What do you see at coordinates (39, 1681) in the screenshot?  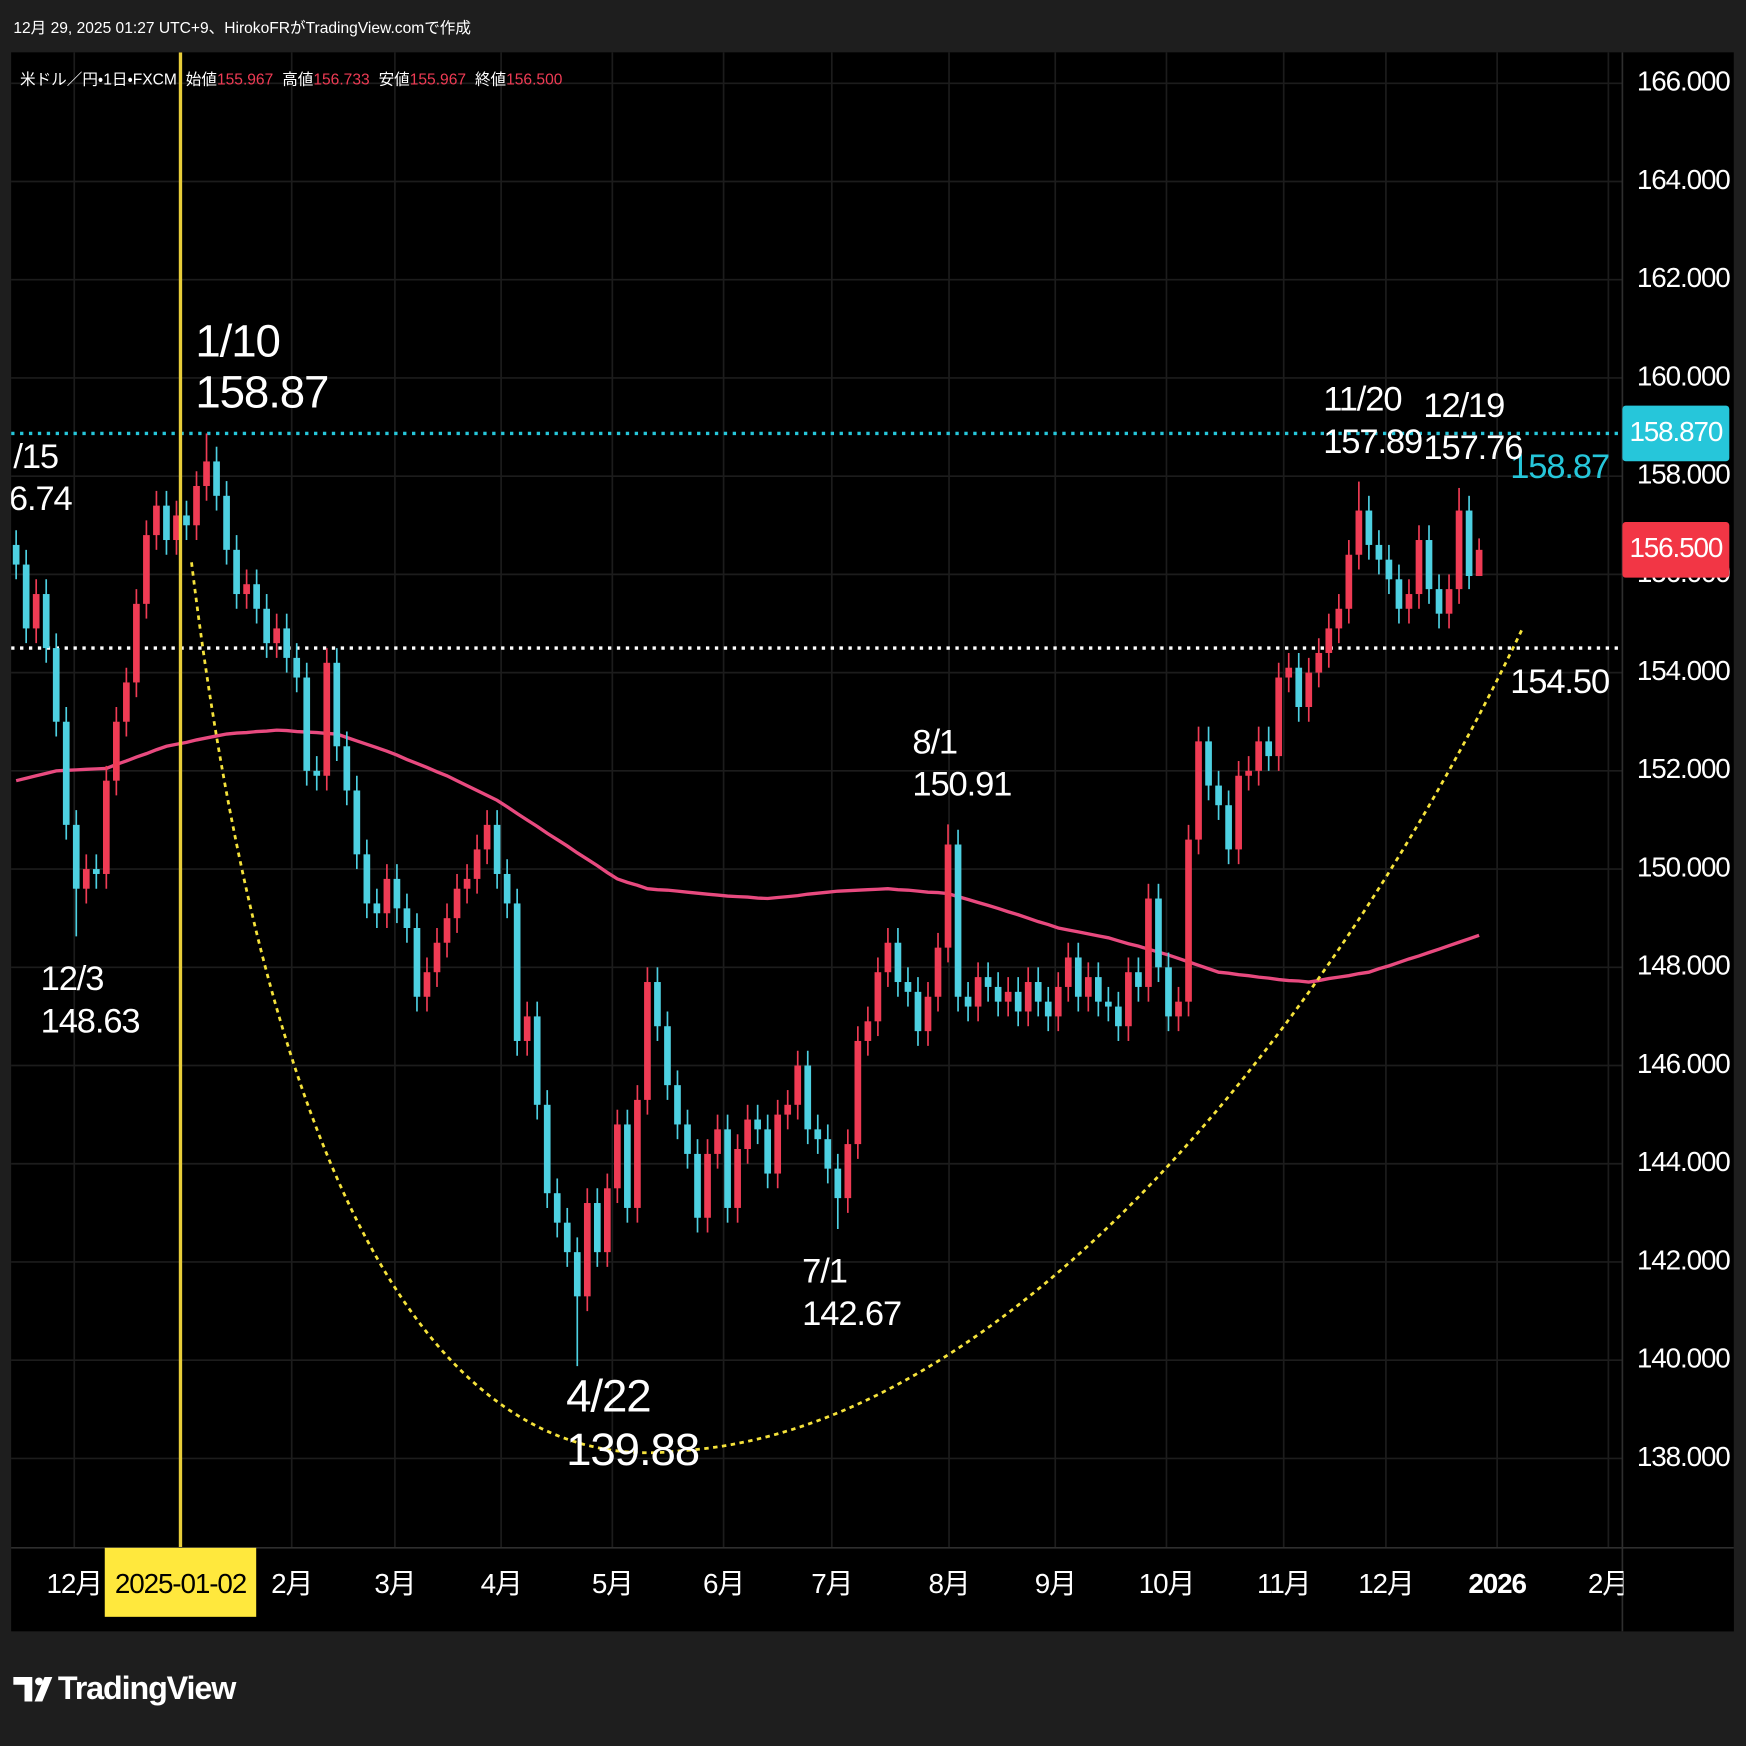 I see `logo-dot` at bounding box center [39, 1681].